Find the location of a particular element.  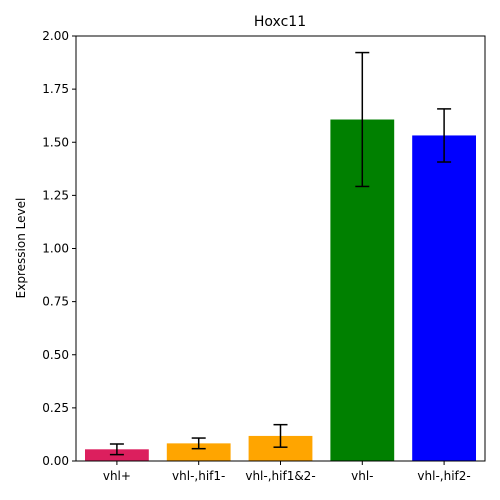

y-tick-label: 1.75 is located at coordinates (55, 89).